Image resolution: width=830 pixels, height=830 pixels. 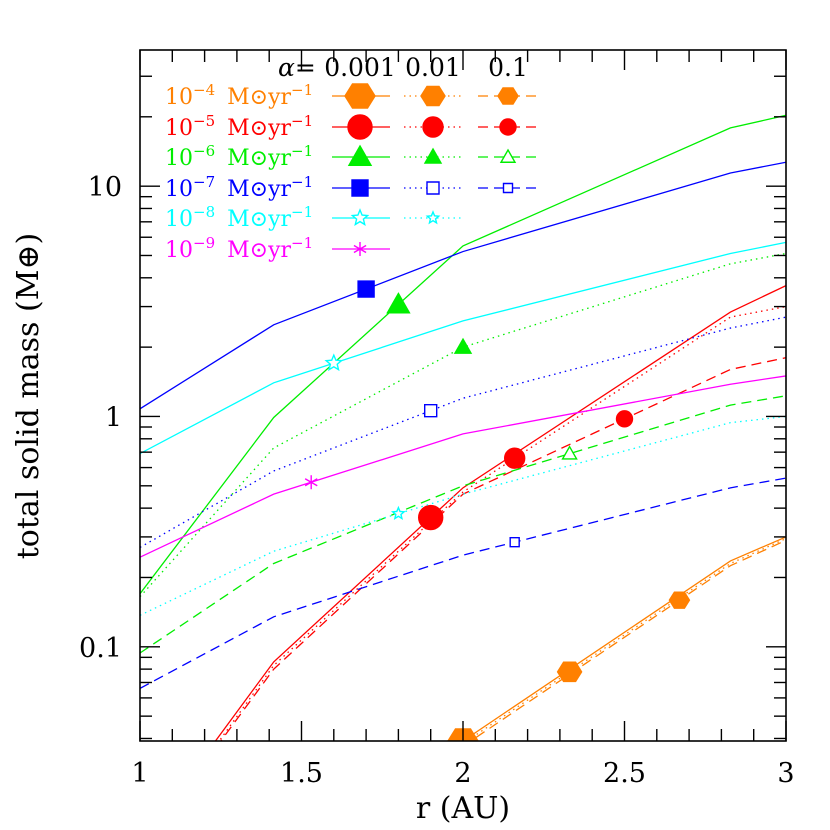 I want to click on y-axis-label: total solid mass (M⊕), so click(x=28, y=396).